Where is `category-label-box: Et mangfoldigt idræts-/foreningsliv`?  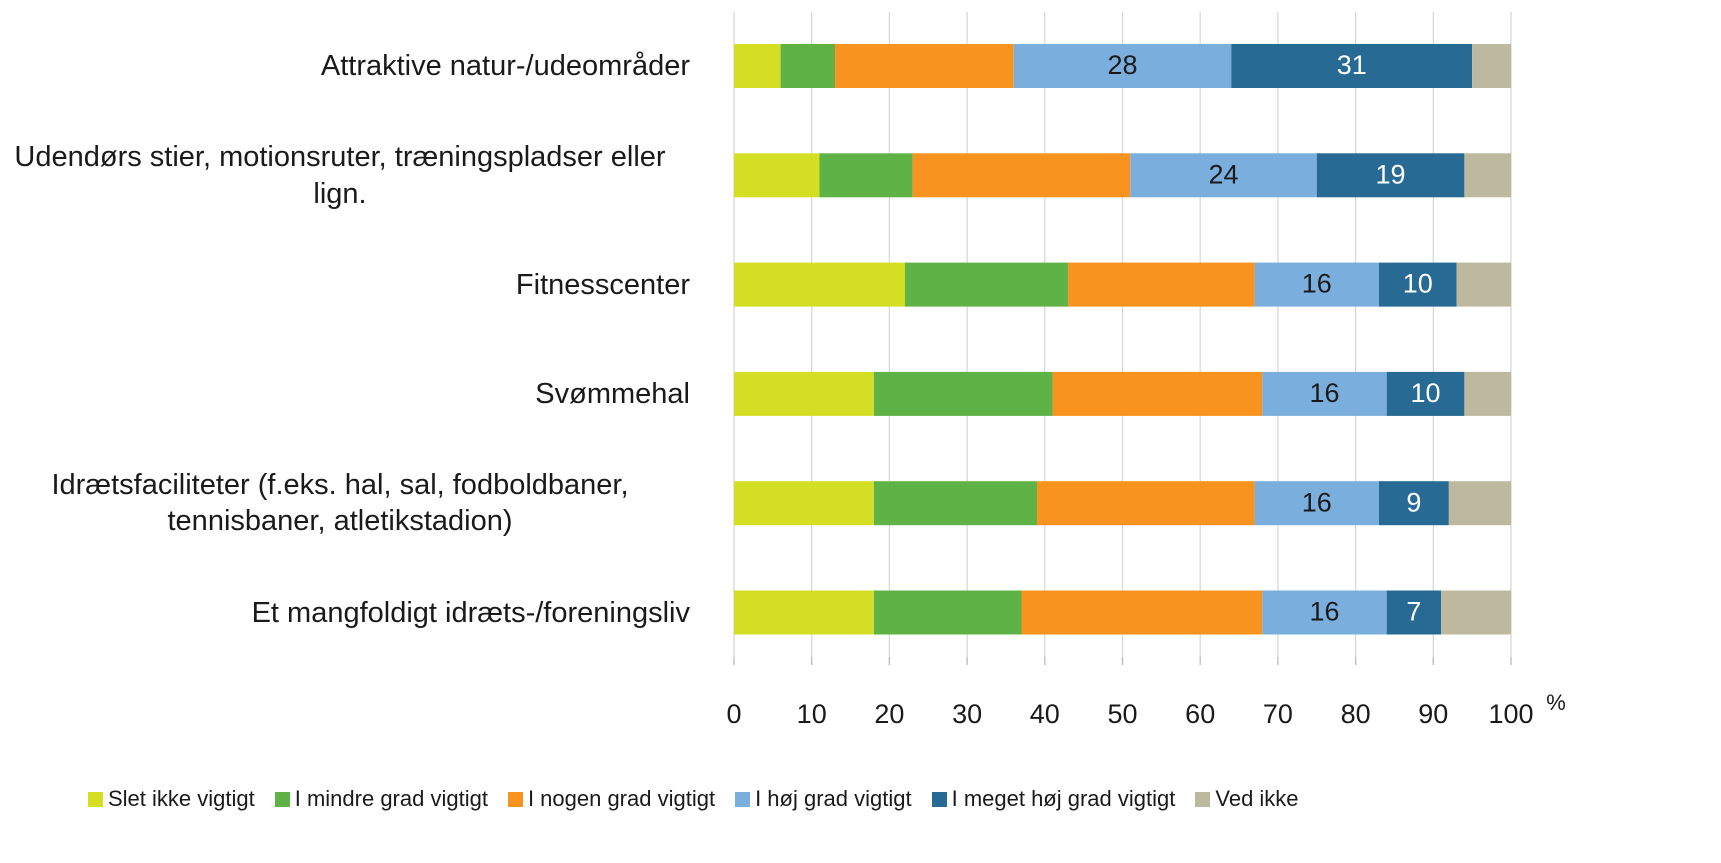
category-label-box: Et mangfoldigt idræts-/foreningsliv is located at coordinates (345, 612).